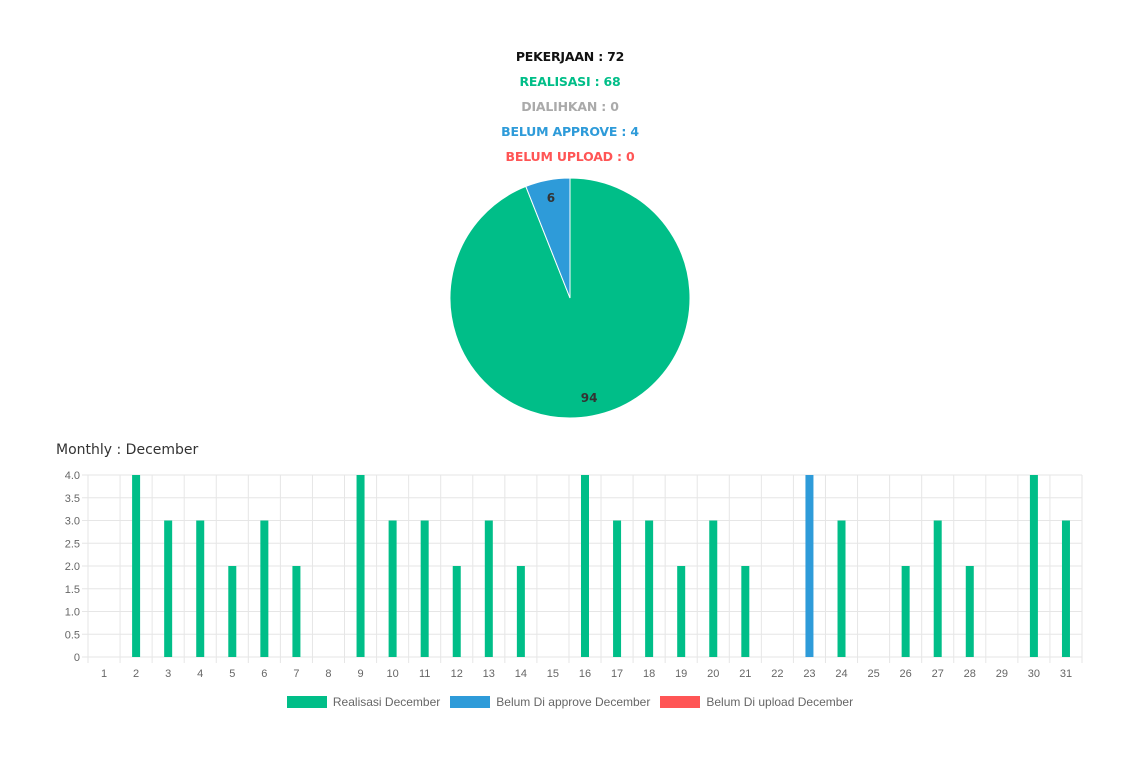 The image size is (1140, 763). What do you see at coordinates (906, 674) in the screenshot?
I see `x-tick-label: 26` at bounding box center [906, 674].